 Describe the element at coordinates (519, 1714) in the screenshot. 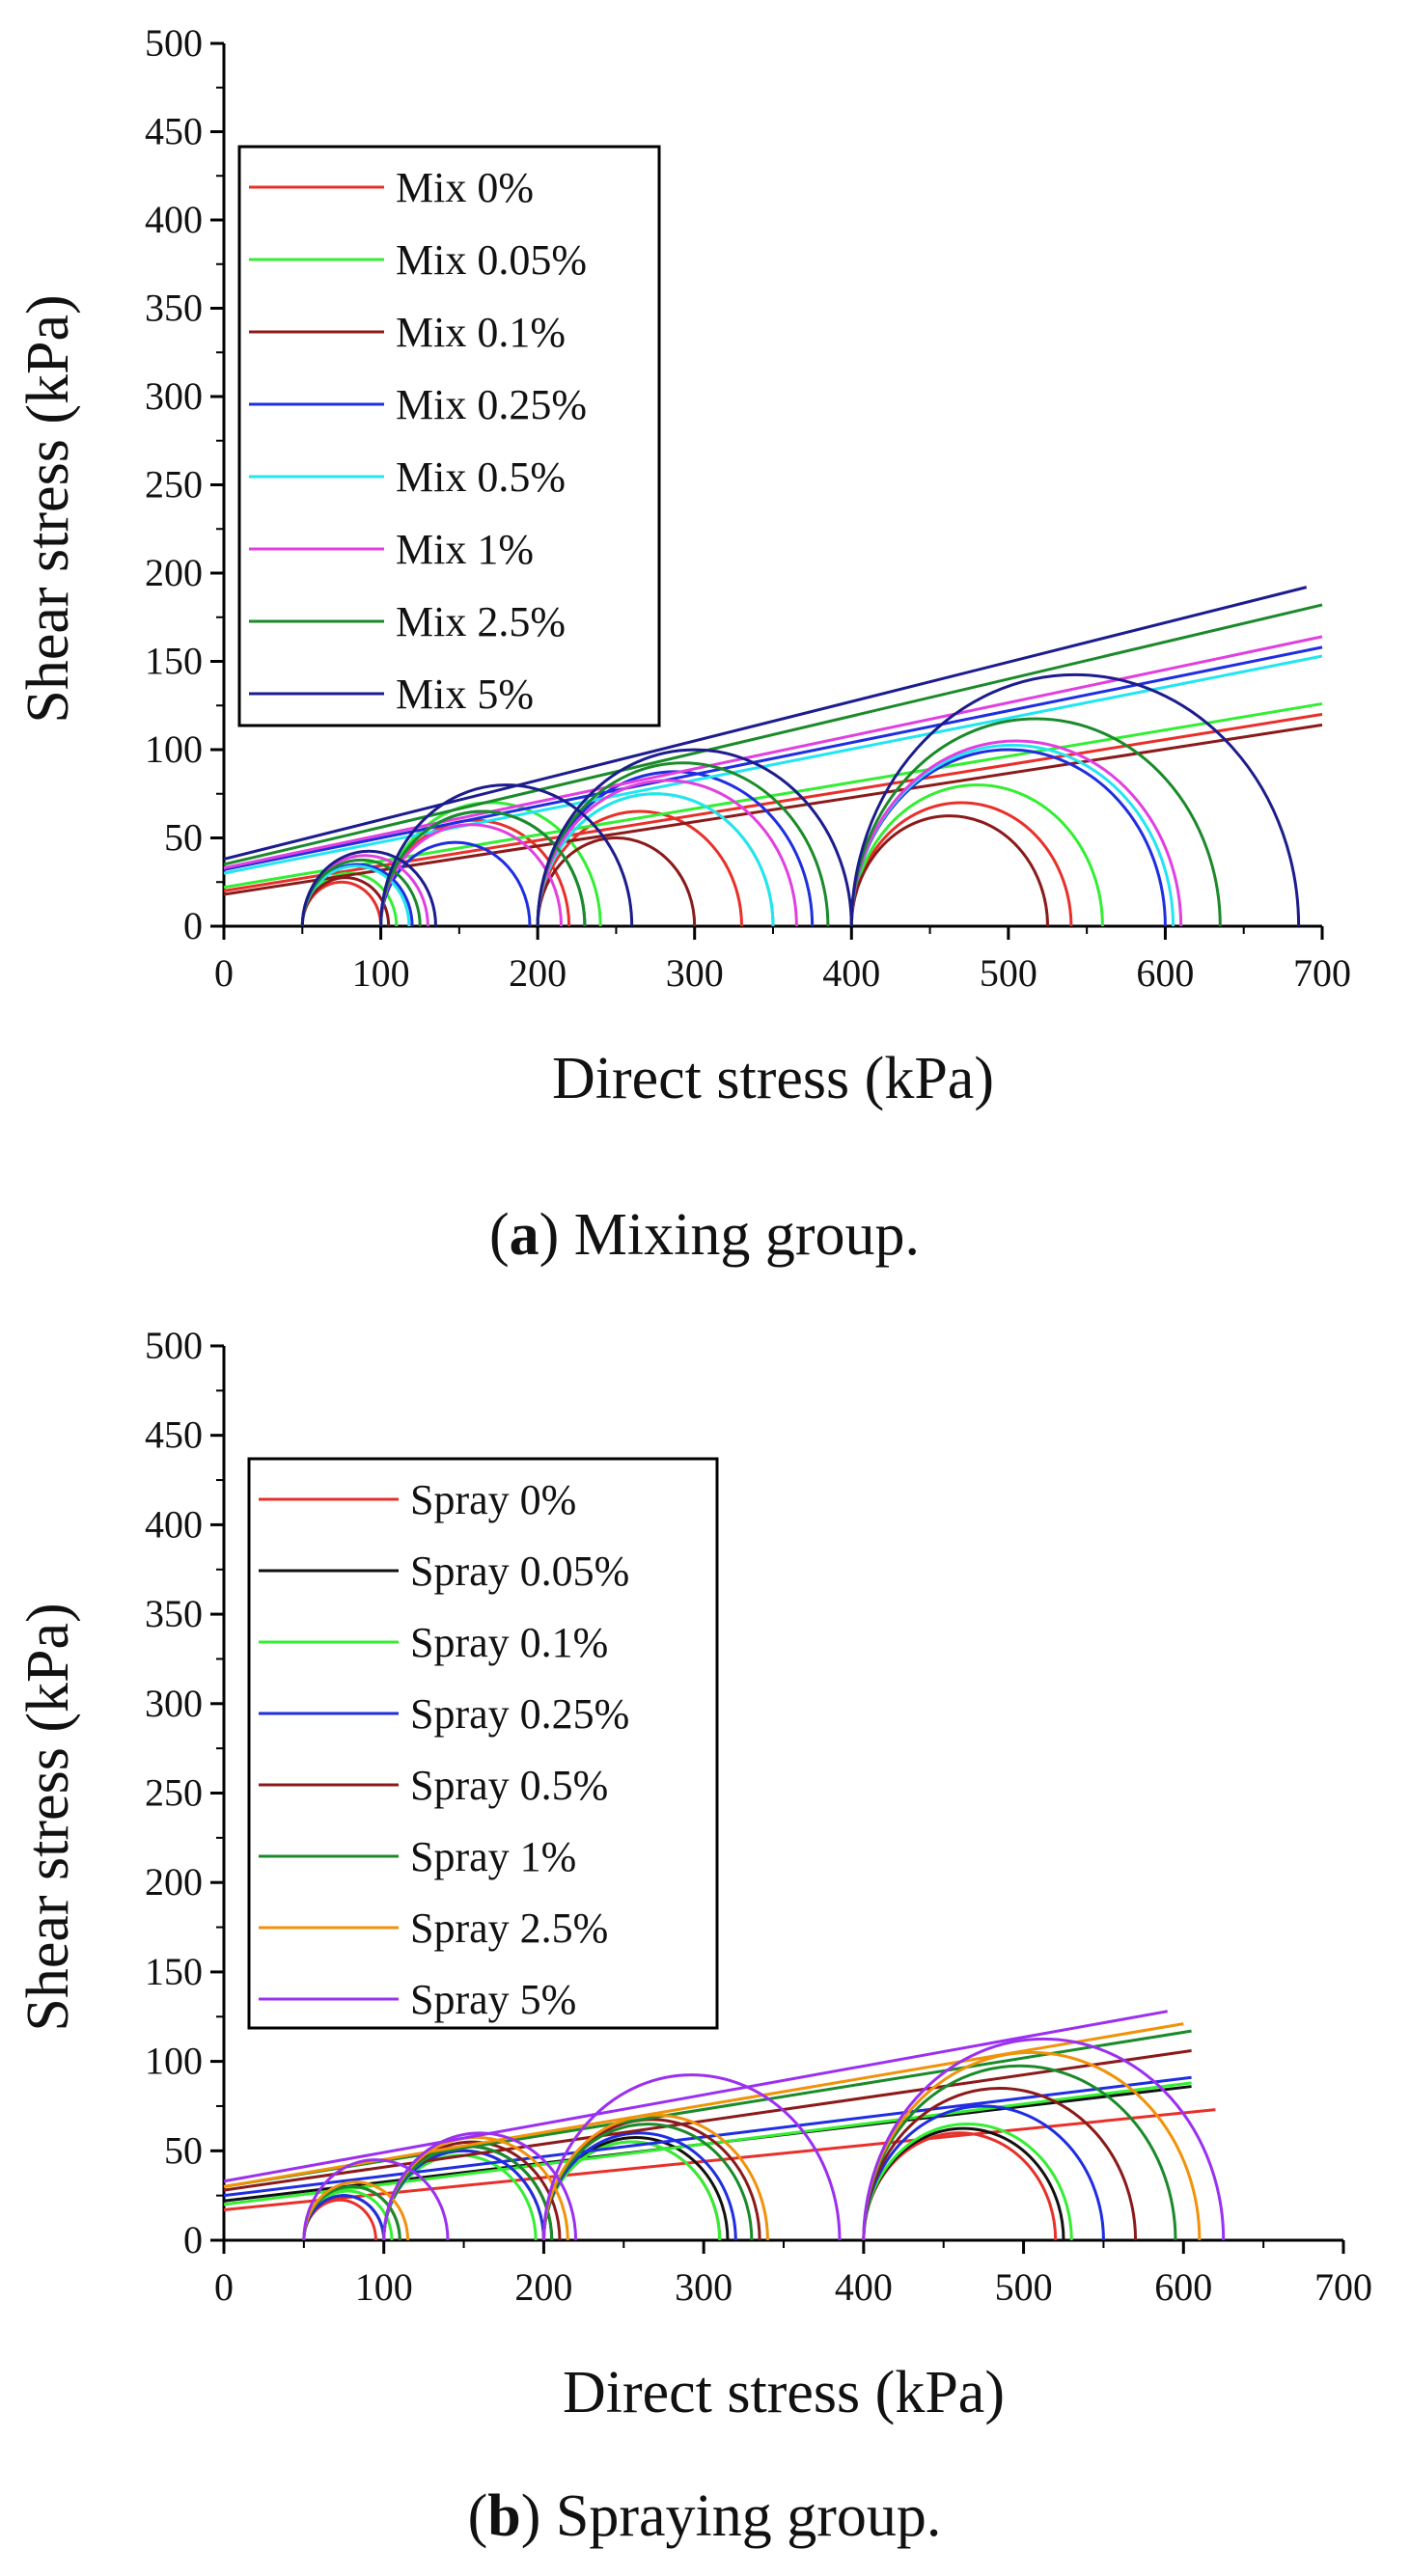

I see `legend-label: Spray 0.25%` at that location.